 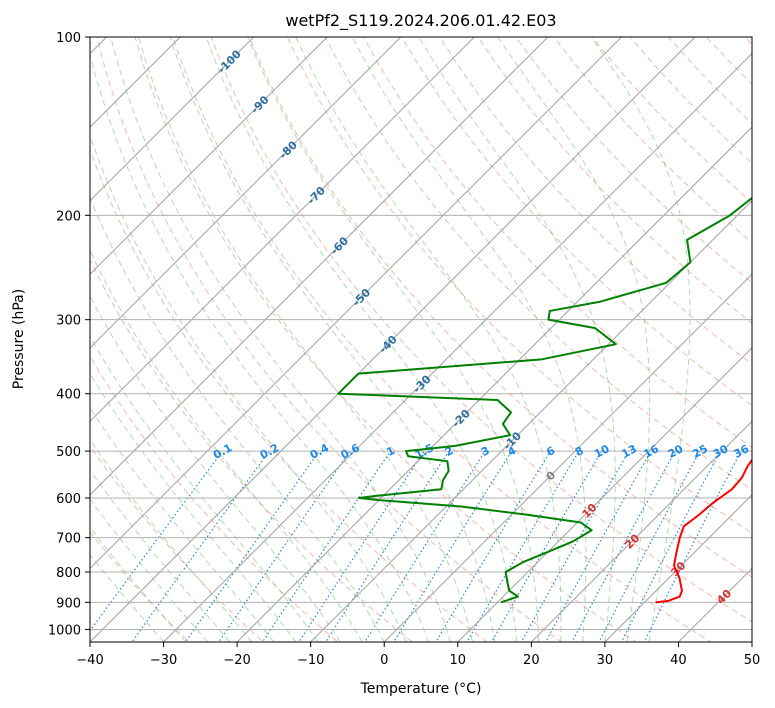 What do you see at coordinates (163, 660) in the screenshot?
I see `x-tick-label: −30` at bounding box center [163, 660].